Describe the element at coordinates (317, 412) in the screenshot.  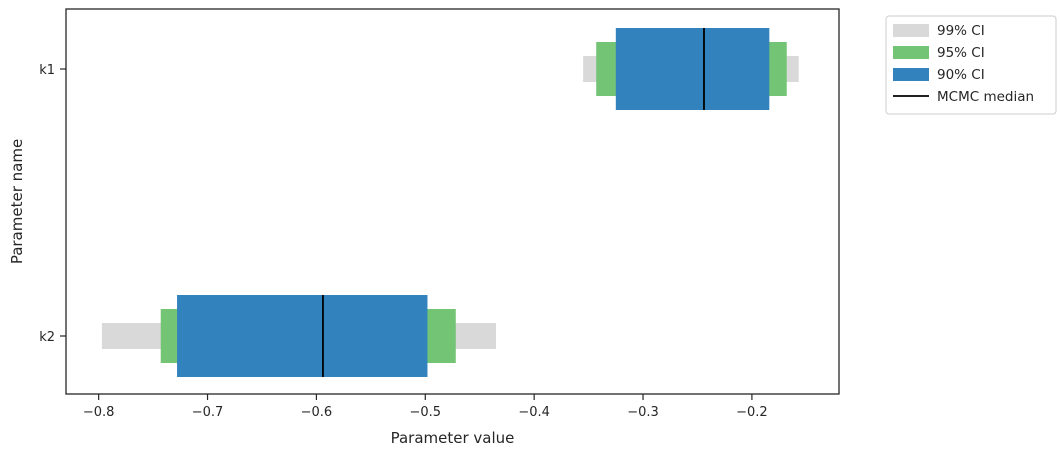
I see `x-tick-label: −0.6` at that location.